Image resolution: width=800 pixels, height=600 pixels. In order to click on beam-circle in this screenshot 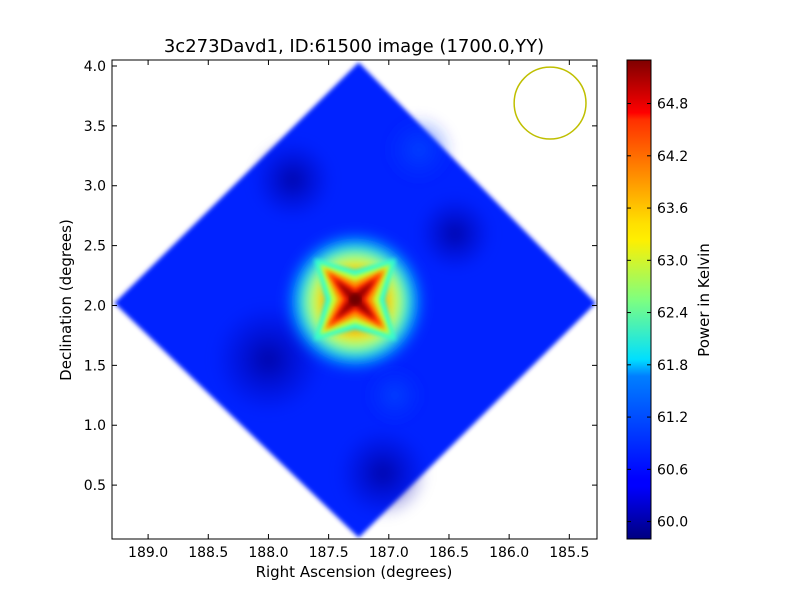, I will do `click(550, 103)`.